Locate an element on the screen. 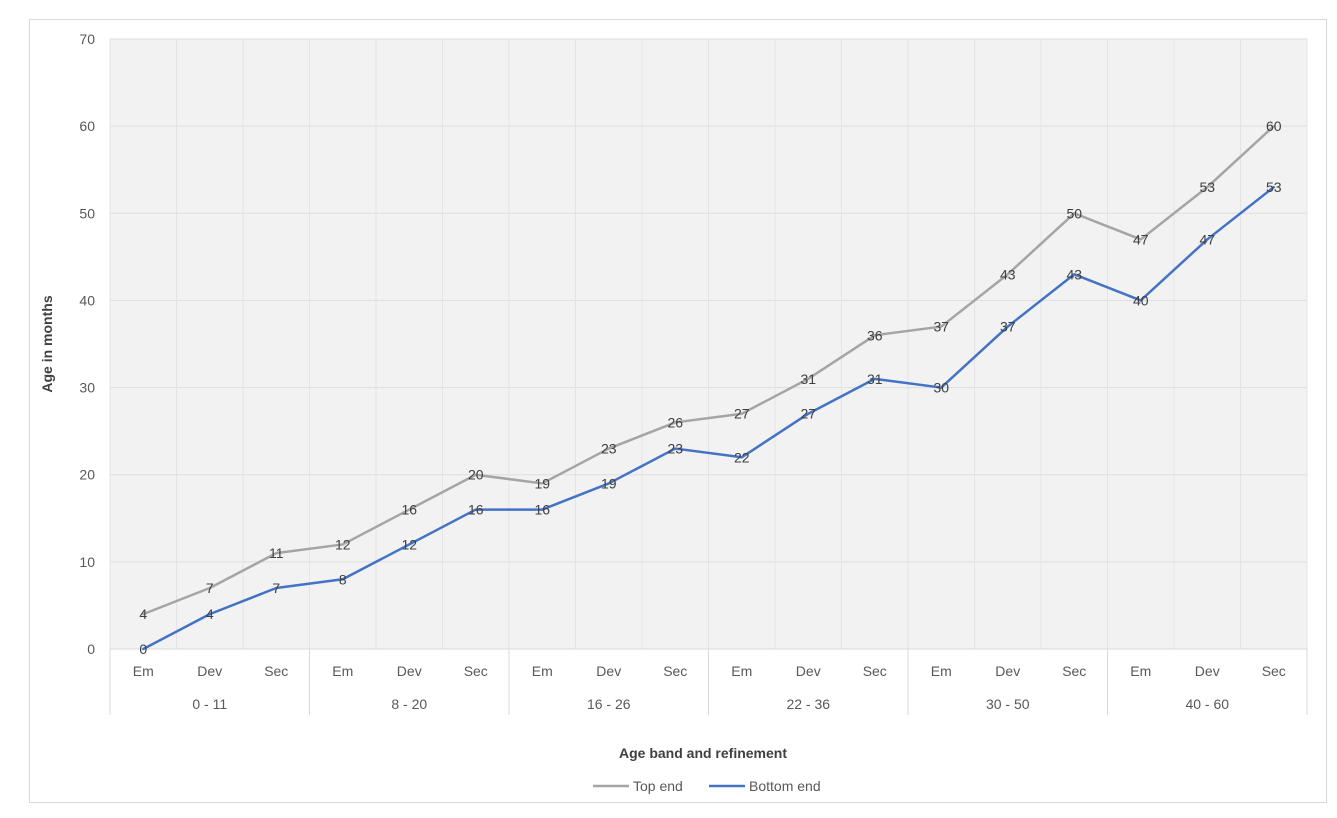 This screenshot has height=818, width=1337. group-label: 8 - 20 is located at coordinates (409, 704).